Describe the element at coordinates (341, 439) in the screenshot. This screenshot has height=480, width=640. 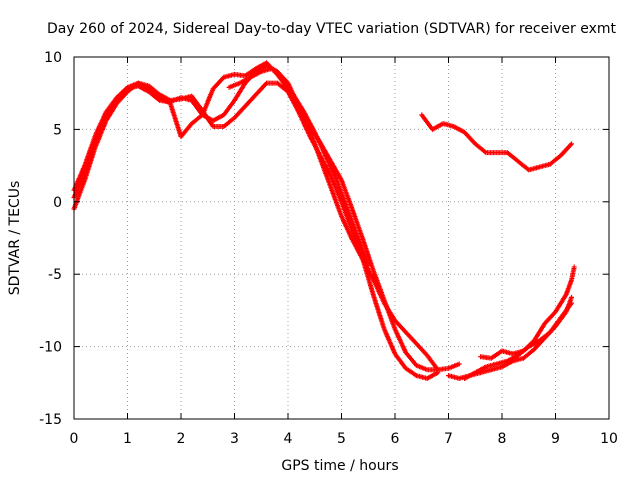
I see `x-tick-label: 5` at that location.